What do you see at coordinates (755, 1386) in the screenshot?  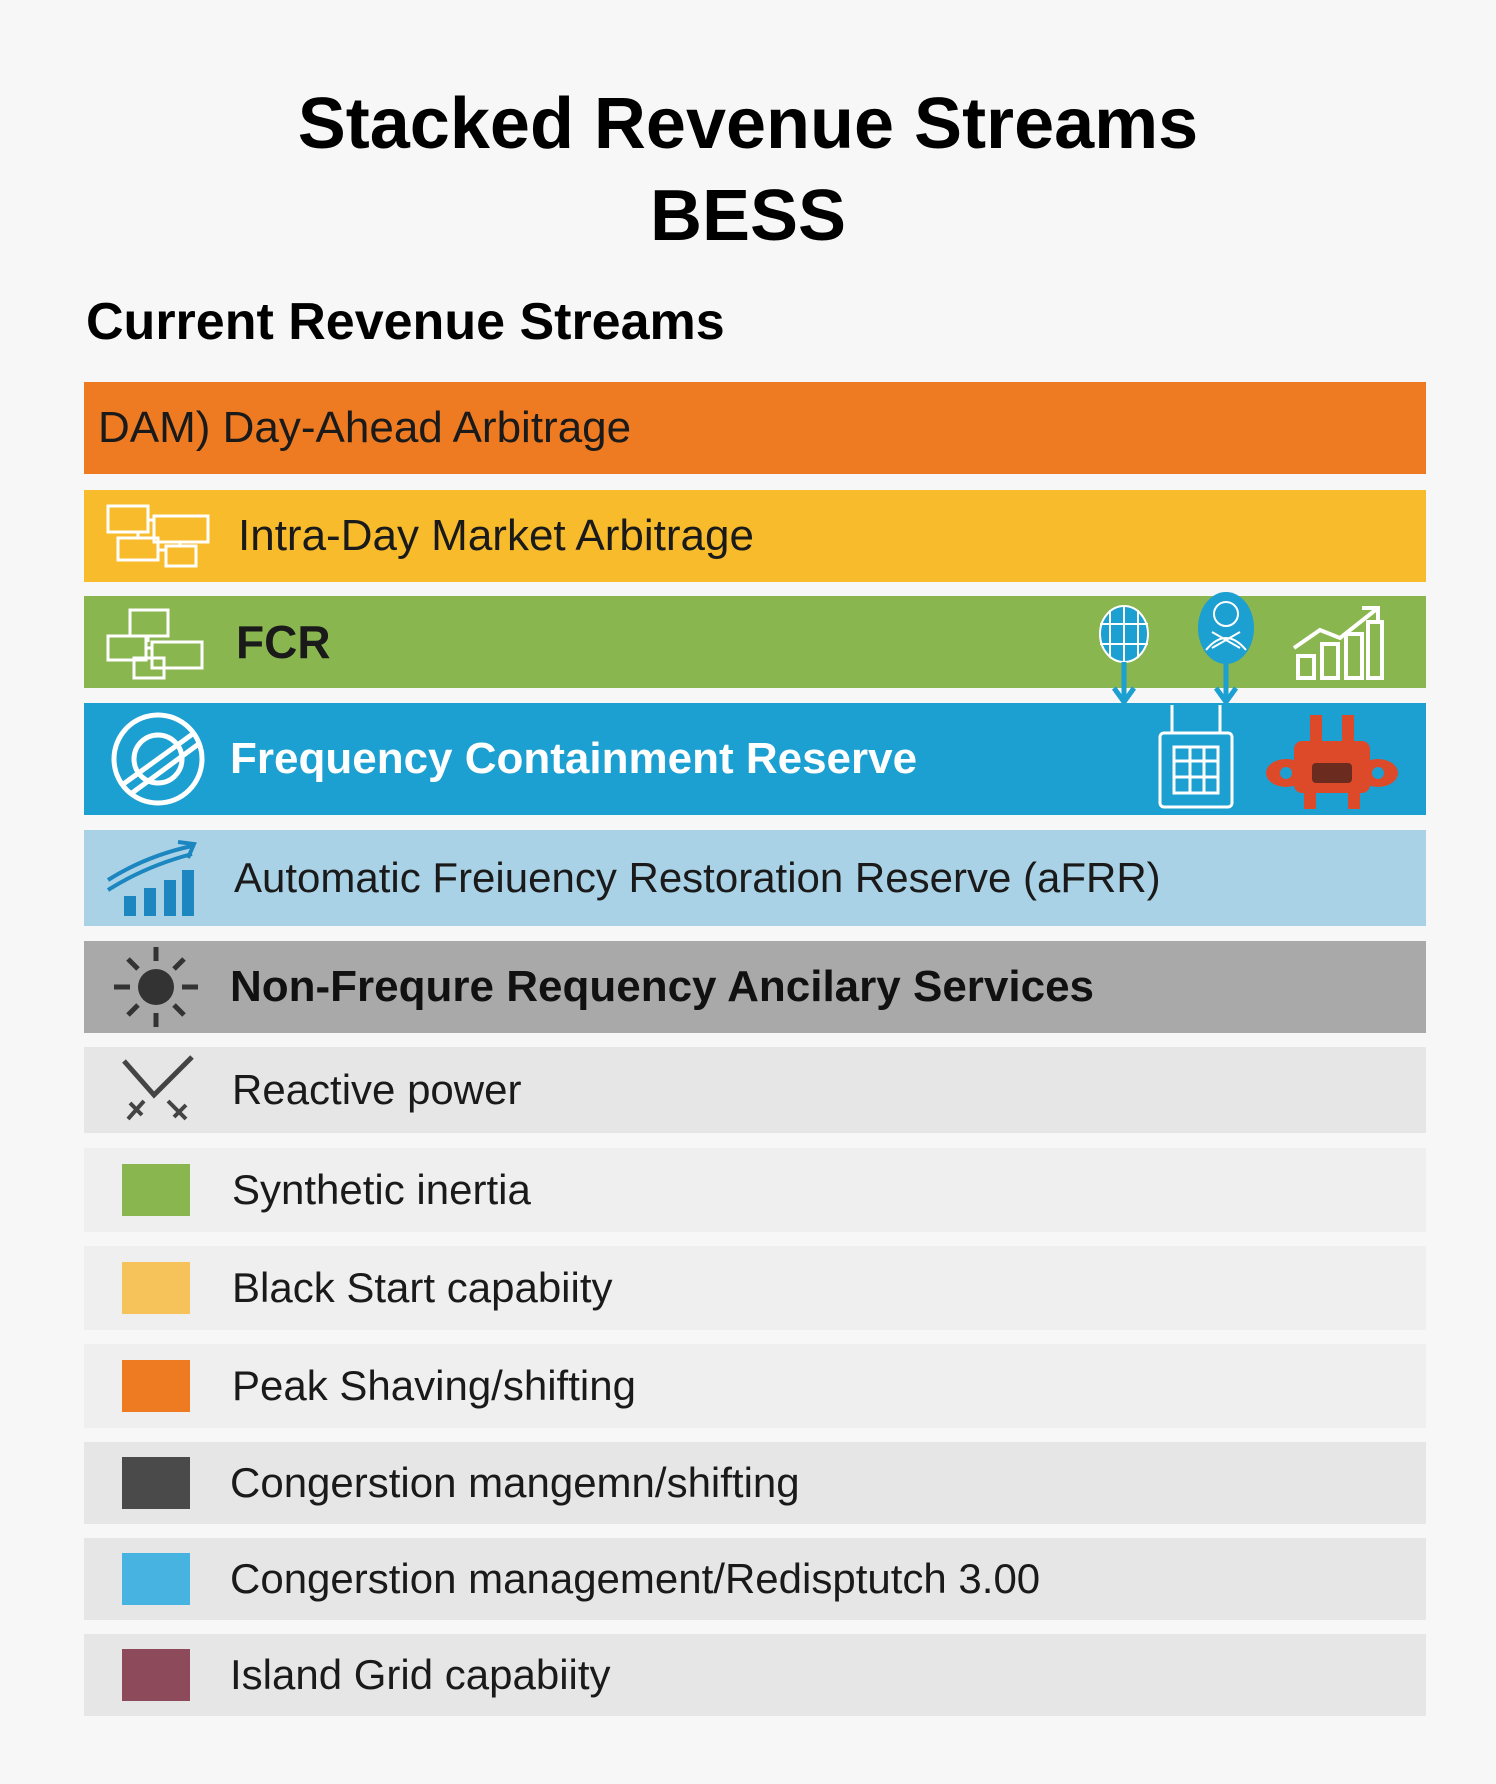 I see `list-item-peak-shaving: Peak Shaving/shifting` at bounding box center [755, 1386].